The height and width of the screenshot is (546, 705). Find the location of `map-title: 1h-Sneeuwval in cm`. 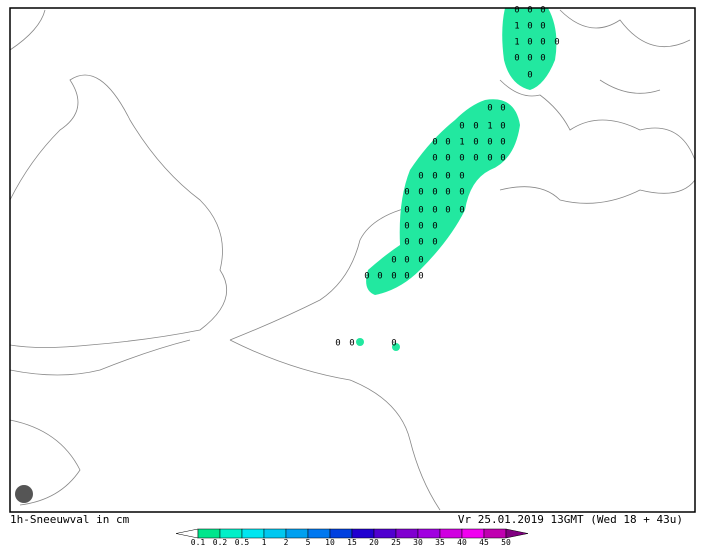

map-title: 1h-Sneeuwval in cm is located at coordinates (70, 519).